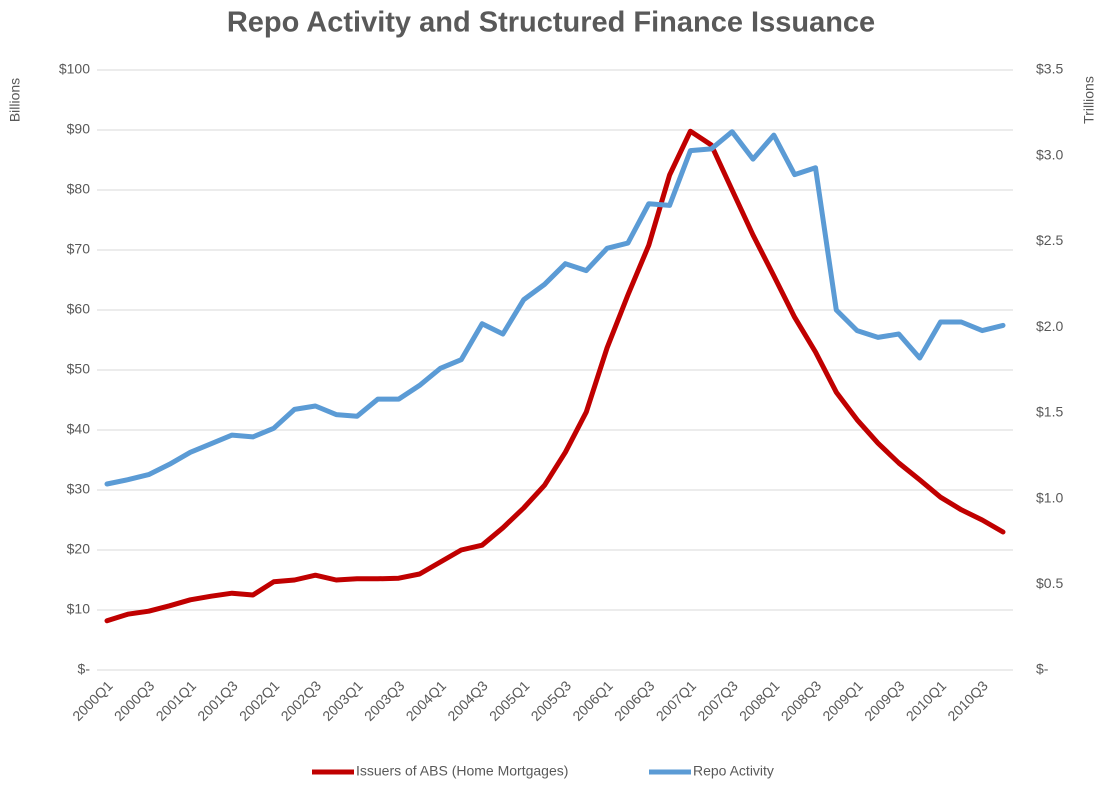 This screenshot has height=785, width=1102. What do you see at coordinates (509, 700) in the screenshot?
I see `x-tick-label: 2005Q1` at bounding box center [509, 700].